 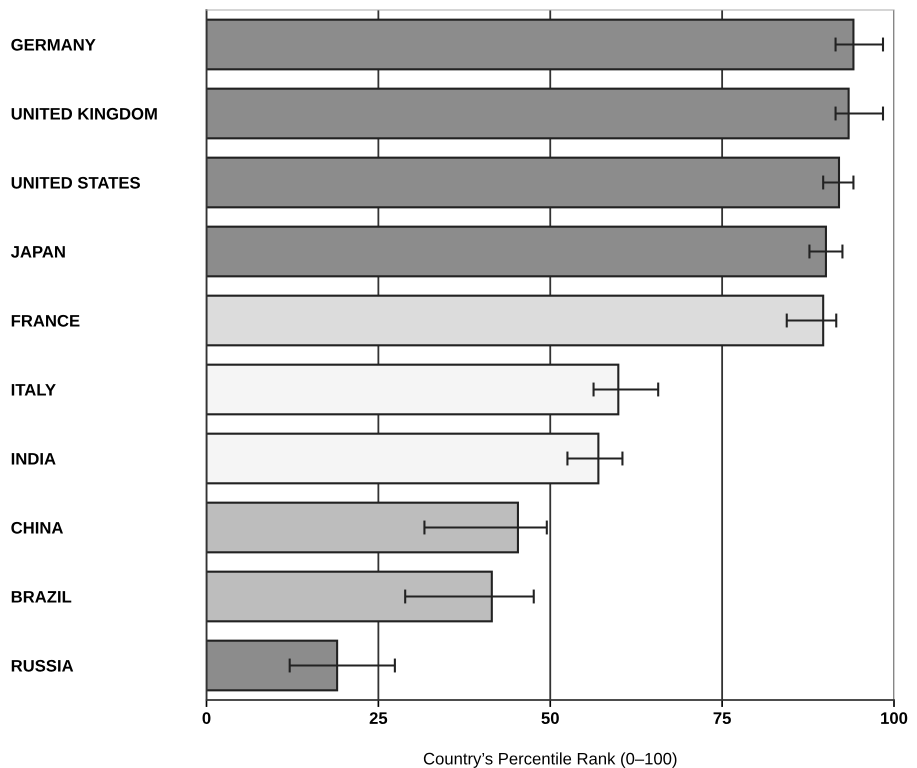 I want to click on y-tick-label: RUSSIA, so click(x=43, y=666).